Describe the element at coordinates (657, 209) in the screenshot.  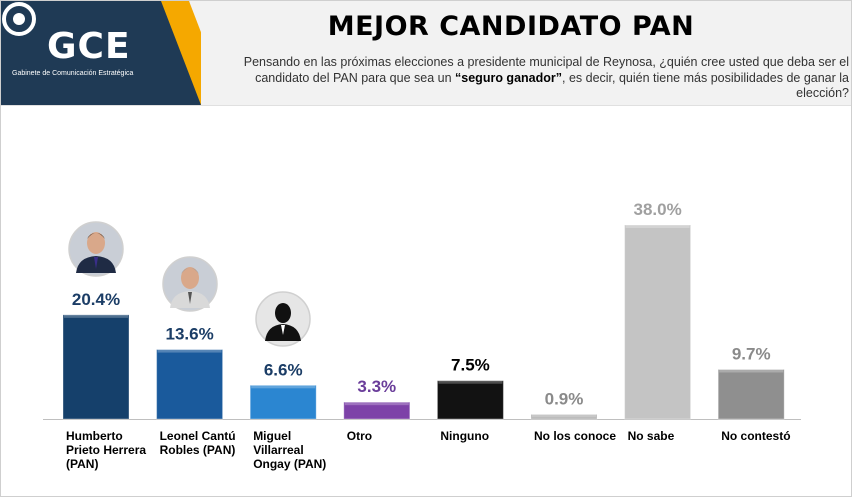
I see `data-label: 38.0%` at that location.